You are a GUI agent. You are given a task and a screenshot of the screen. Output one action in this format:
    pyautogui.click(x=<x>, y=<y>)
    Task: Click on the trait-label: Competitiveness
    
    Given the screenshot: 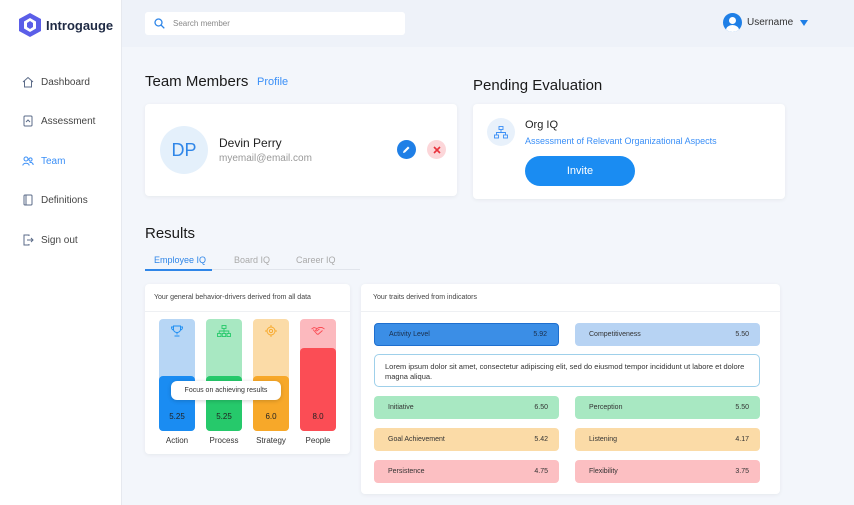 What is the action you would take?
    pyautogui.click(x=615, y=334)
    